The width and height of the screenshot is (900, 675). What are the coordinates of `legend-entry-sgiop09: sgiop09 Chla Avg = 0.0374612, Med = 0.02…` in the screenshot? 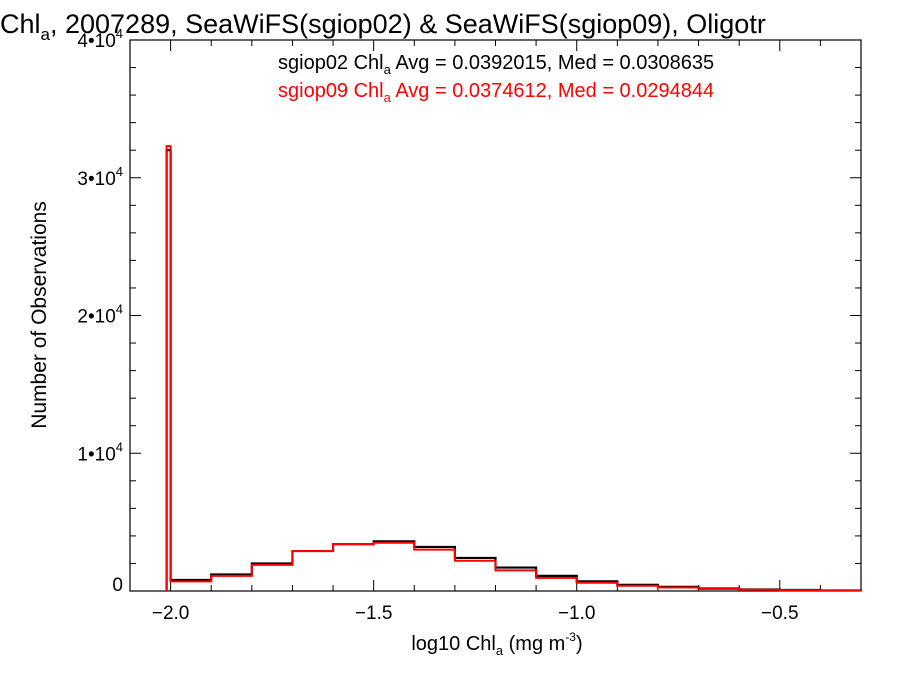 It's located at (496, 92).